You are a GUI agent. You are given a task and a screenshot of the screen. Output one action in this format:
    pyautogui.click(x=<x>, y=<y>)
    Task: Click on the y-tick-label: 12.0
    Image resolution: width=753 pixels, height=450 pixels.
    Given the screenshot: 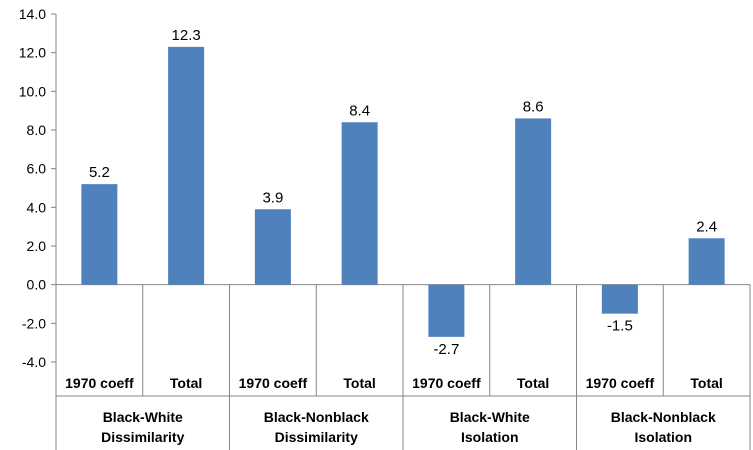 What is the action you would take?
    pyautogui.click(x=32, y=53)
    